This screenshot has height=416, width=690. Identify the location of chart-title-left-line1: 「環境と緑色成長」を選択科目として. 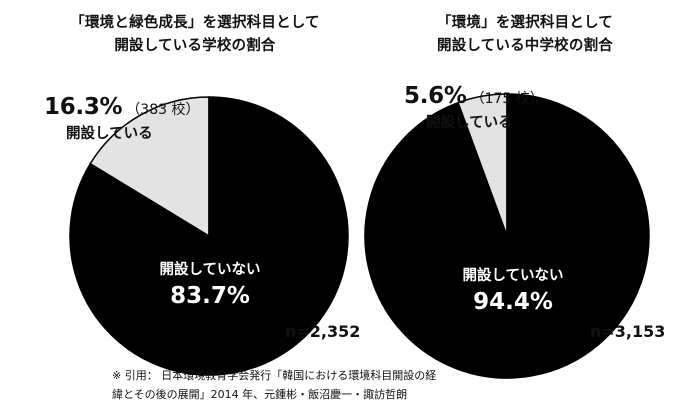
(195, 23).